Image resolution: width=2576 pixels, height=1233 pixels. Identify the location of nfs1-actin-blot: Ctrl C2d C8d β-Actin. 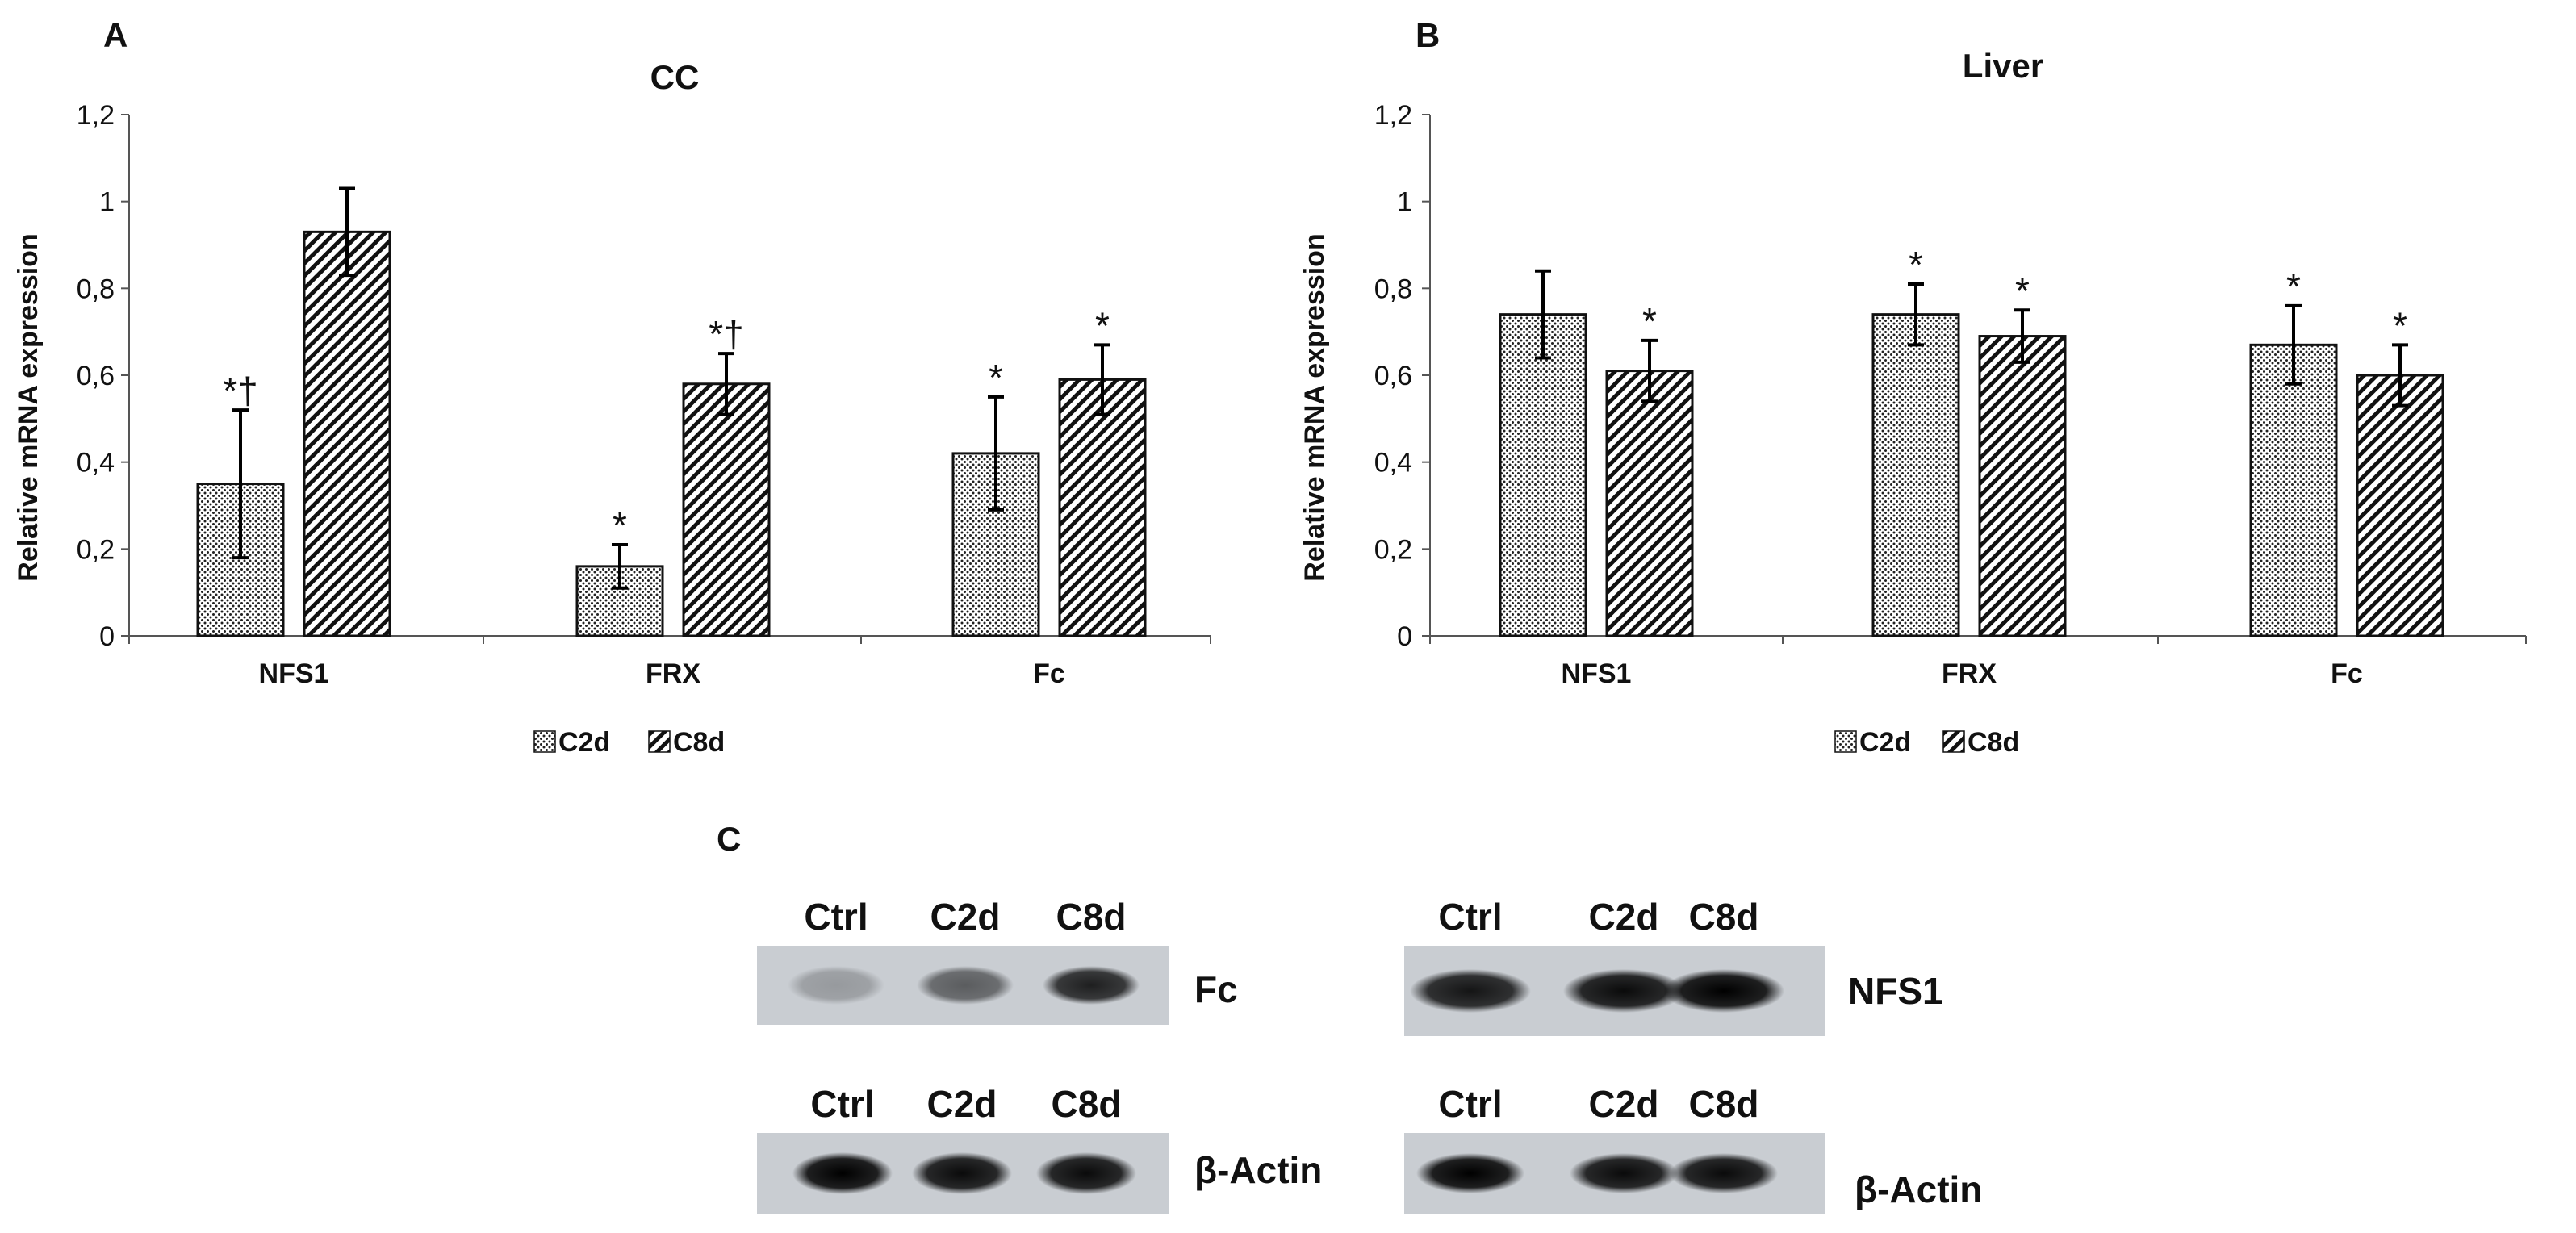
(1693, 1148).